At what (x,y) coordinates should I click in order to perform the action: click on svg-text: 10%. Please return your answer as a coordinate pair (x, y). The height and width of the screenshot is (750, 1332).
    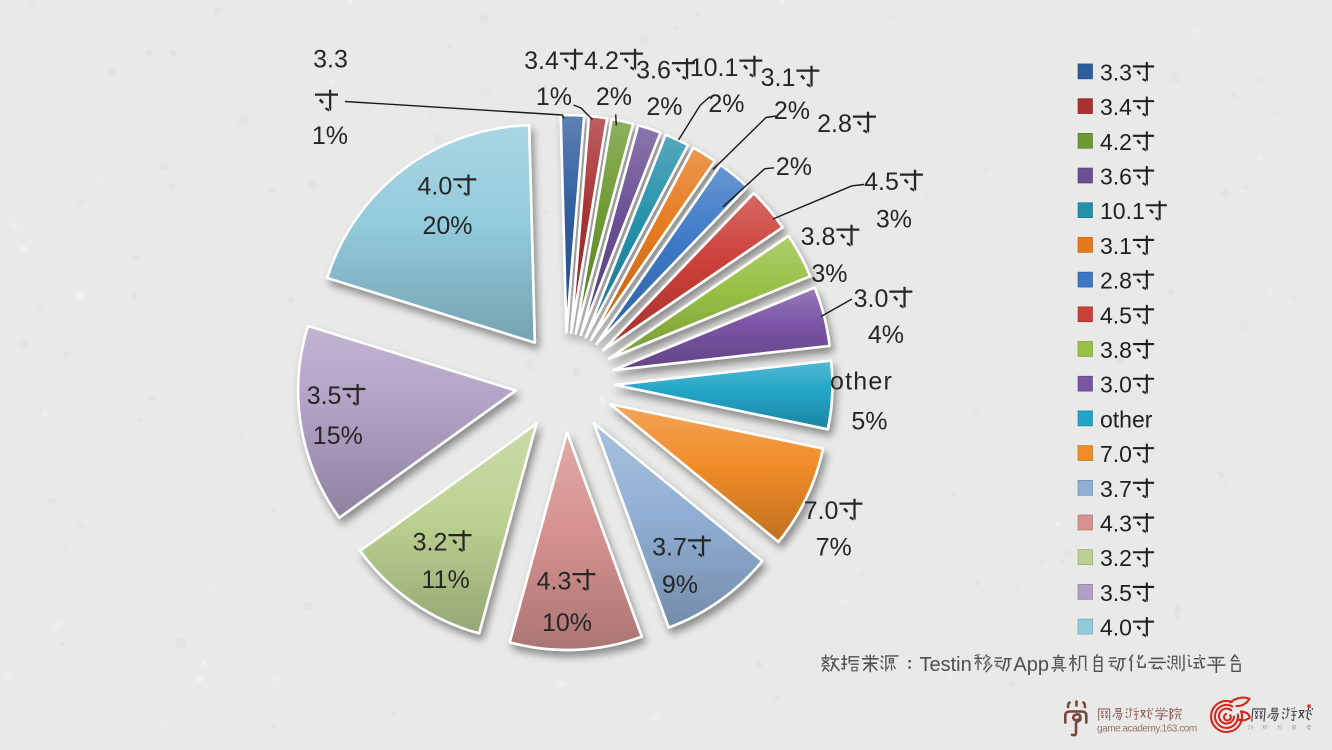
    Looking at the image, I should click on (567, 623).